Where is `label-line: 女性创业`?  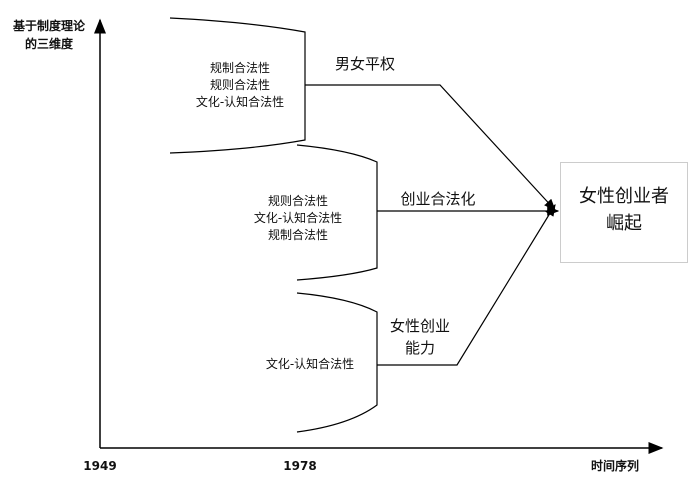
label-line: 女性创业 is located at coordinates (419, 326).